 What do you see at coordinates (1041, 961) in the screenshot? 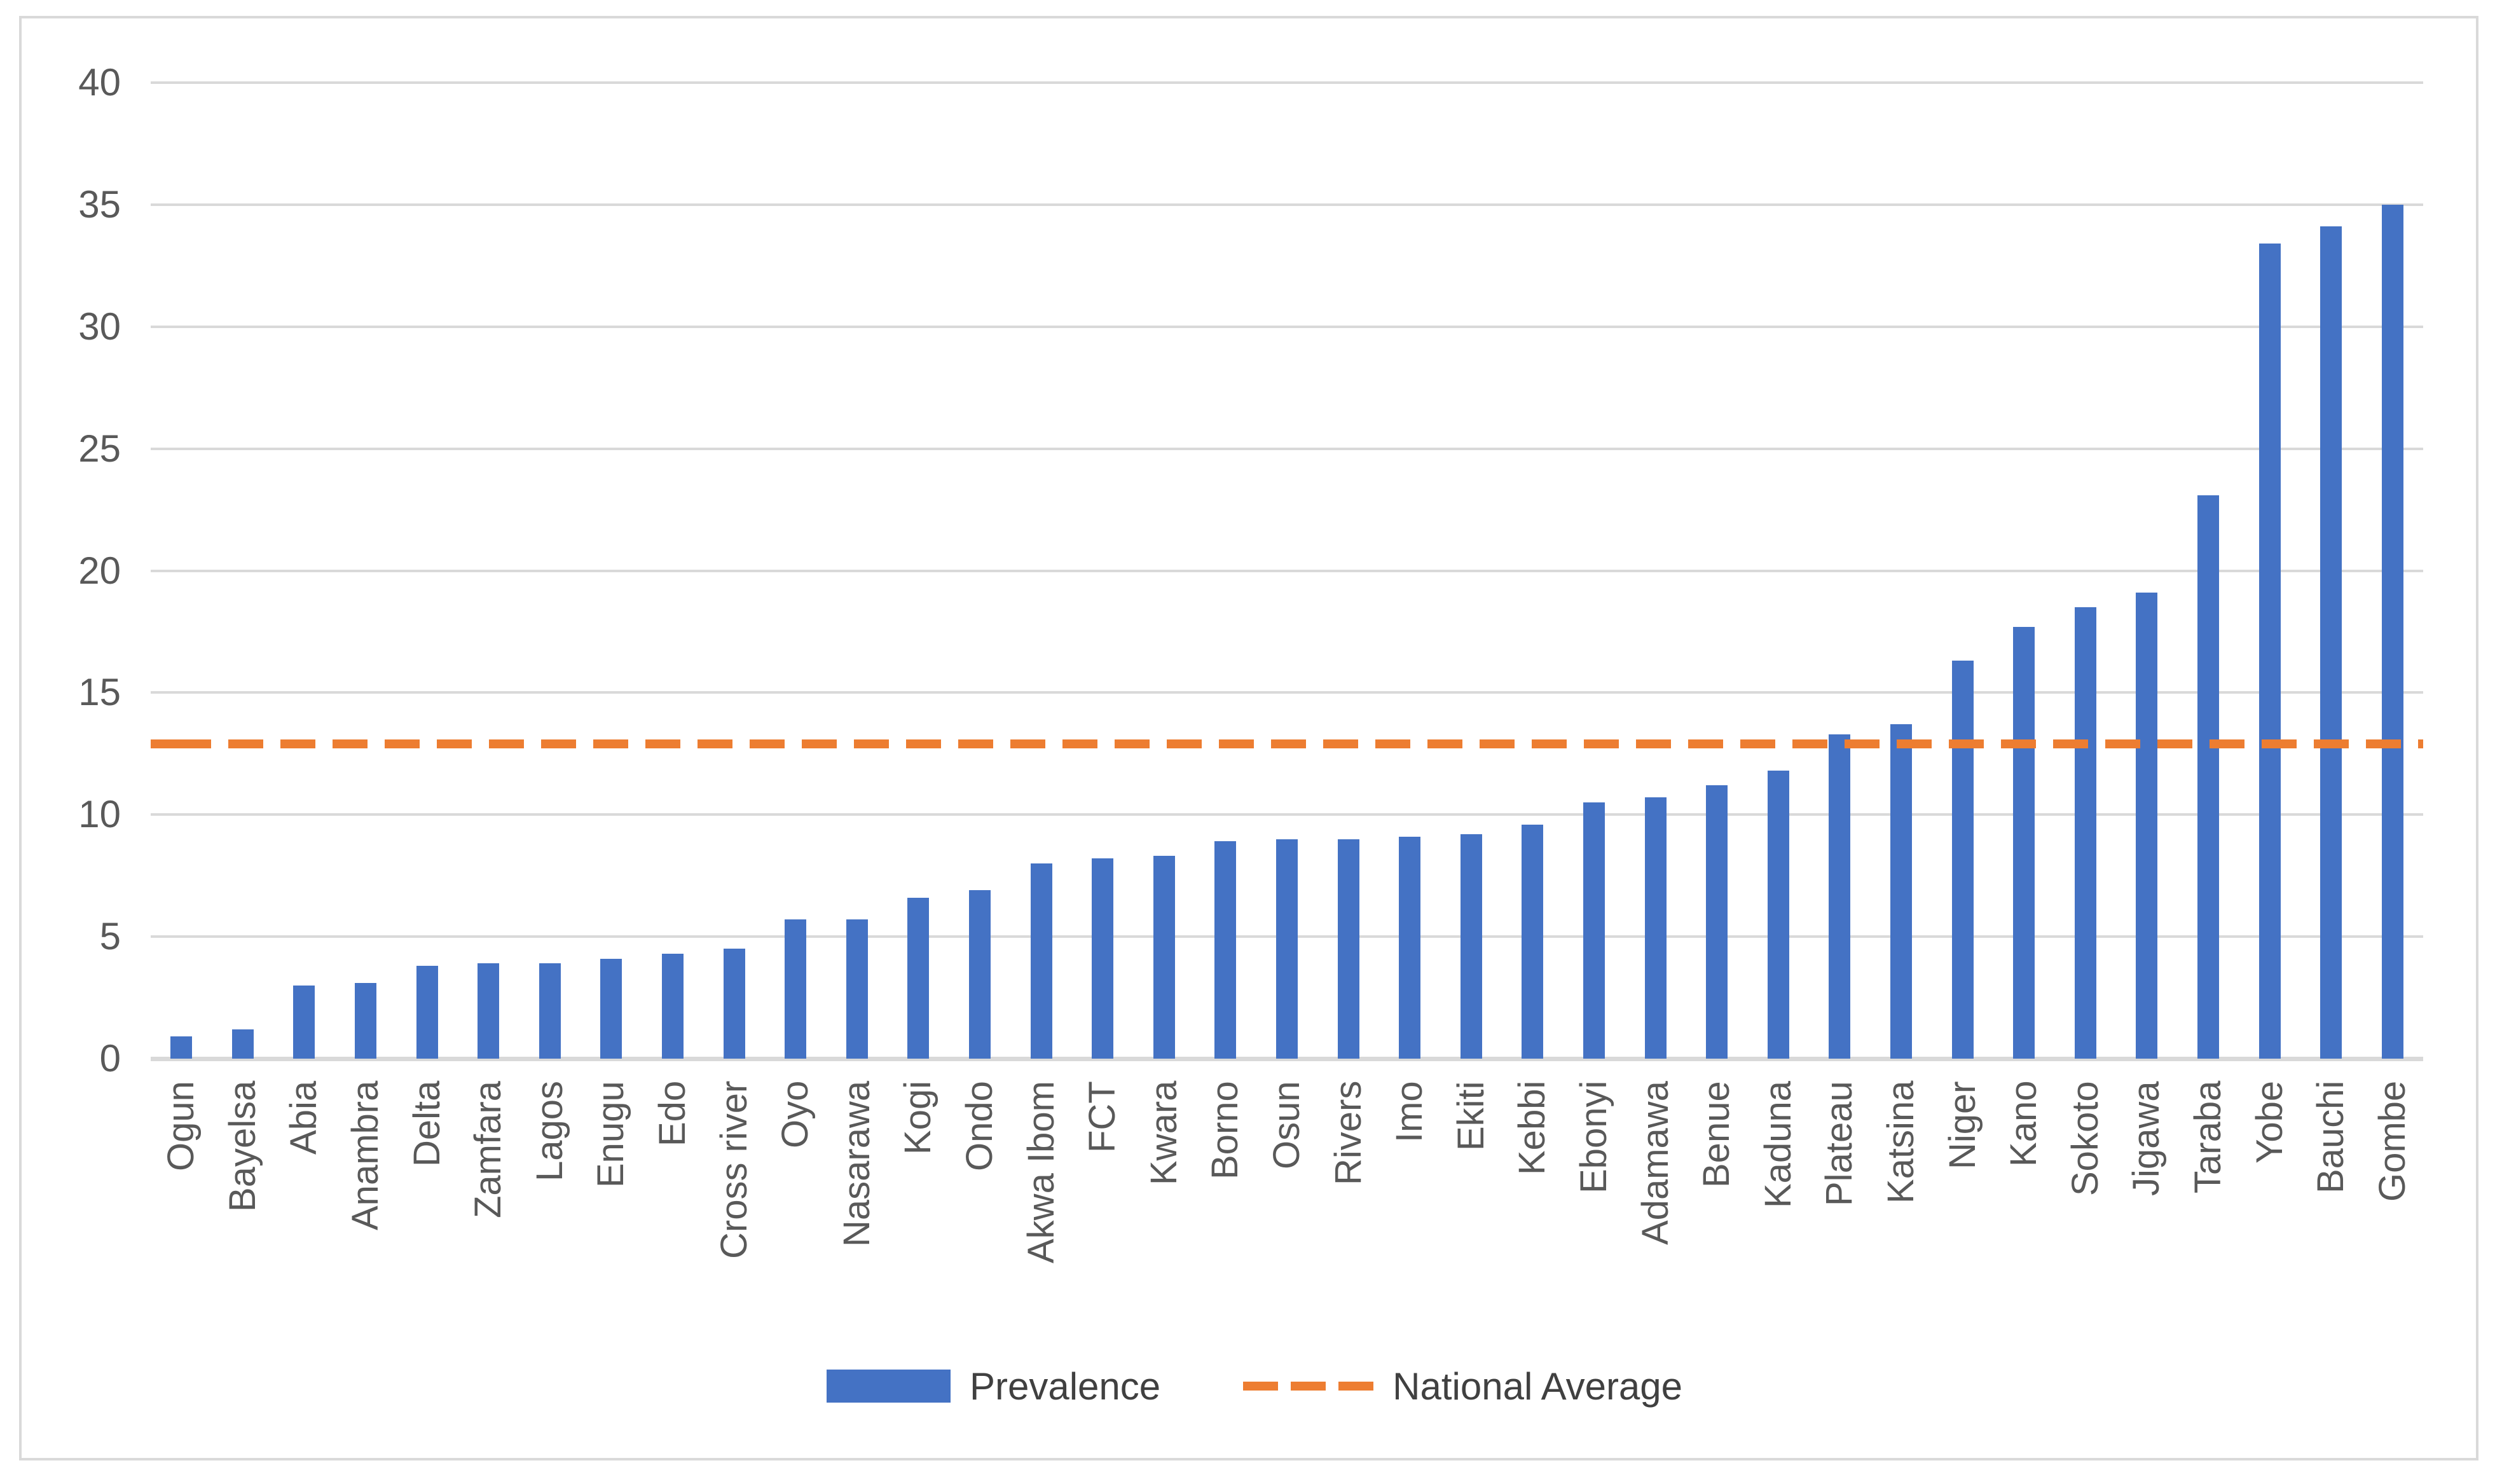
I see `bar-akwa-ibom` at bounding box center [1041, 961].